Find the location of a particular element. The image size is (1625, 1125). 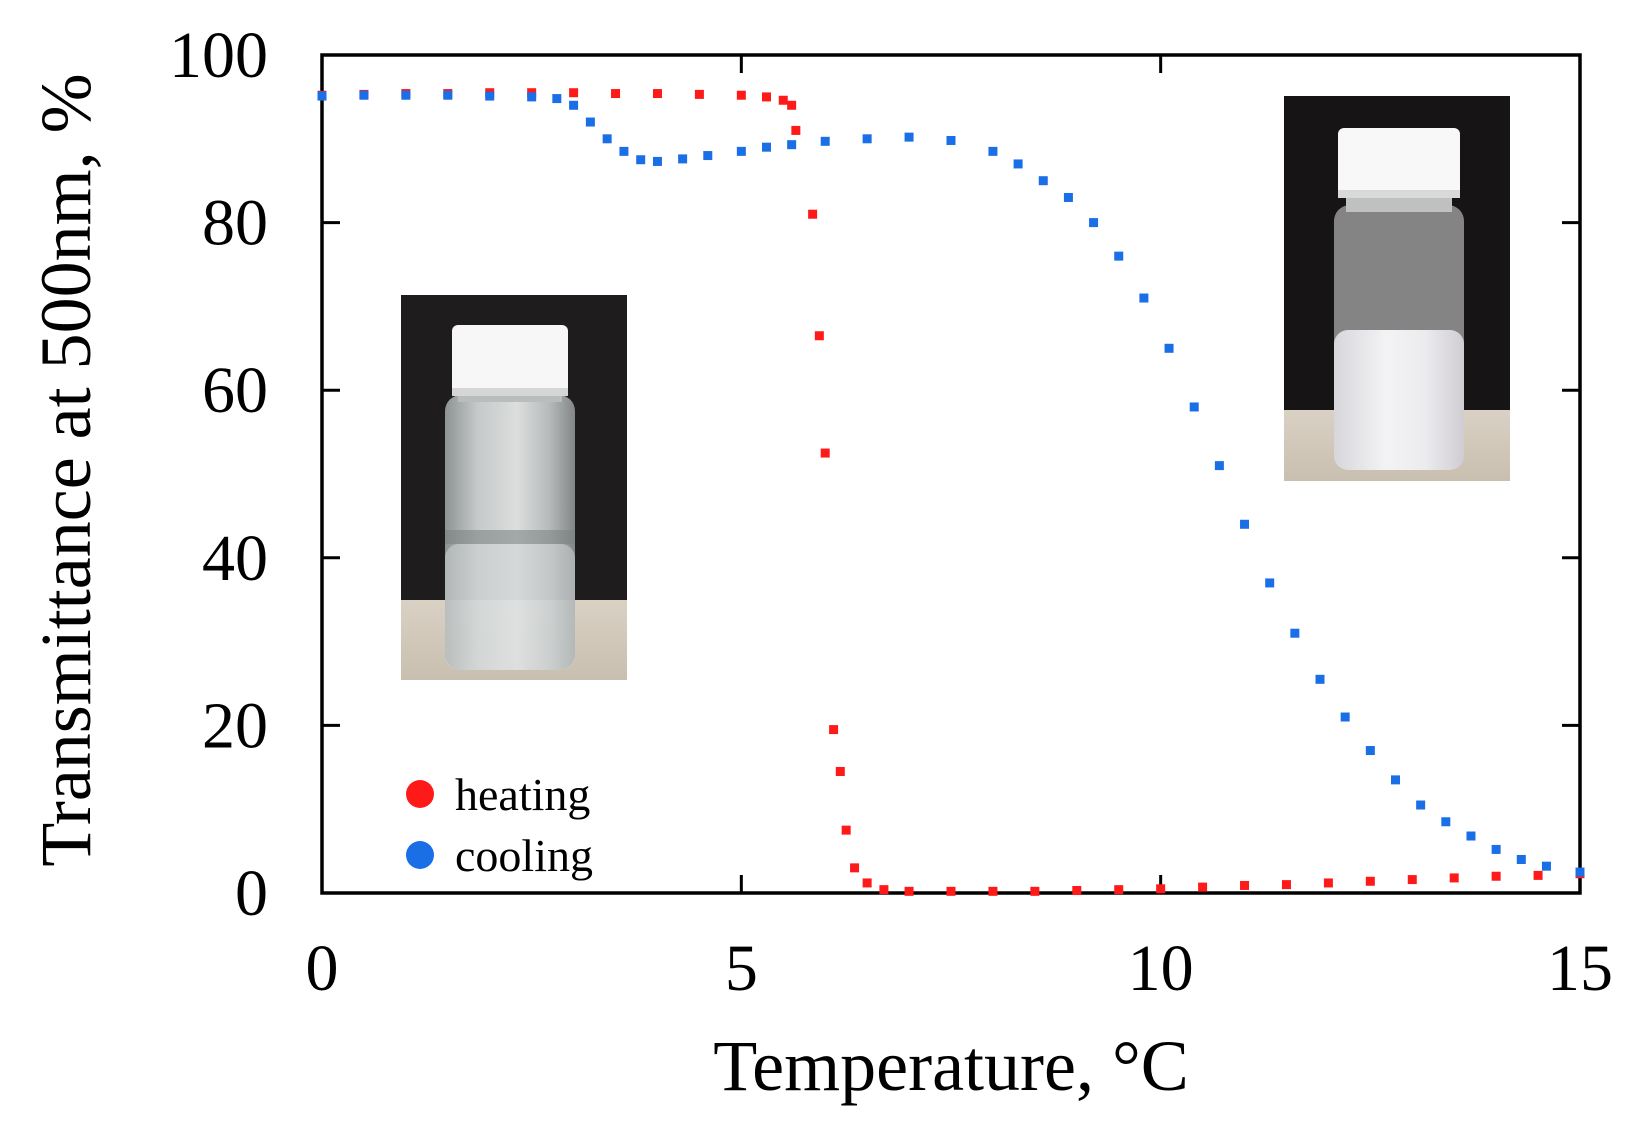

y-tick-label: 0 is located at coordinates (251, 893).